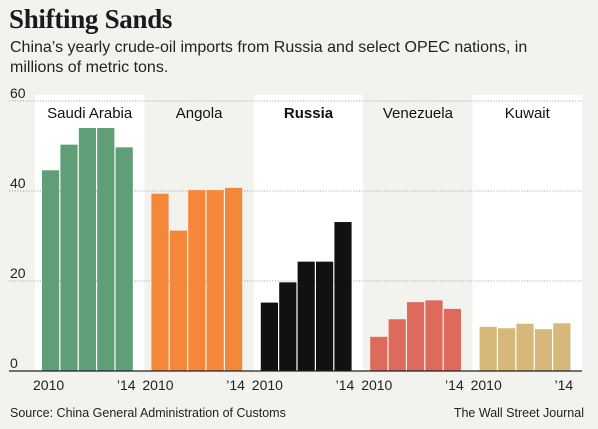 The width and height of the screenshot is (598, 429). Describe the element at coordinates (418, 113) in the screenshot. I see `series-label: Venezuela` at that location.